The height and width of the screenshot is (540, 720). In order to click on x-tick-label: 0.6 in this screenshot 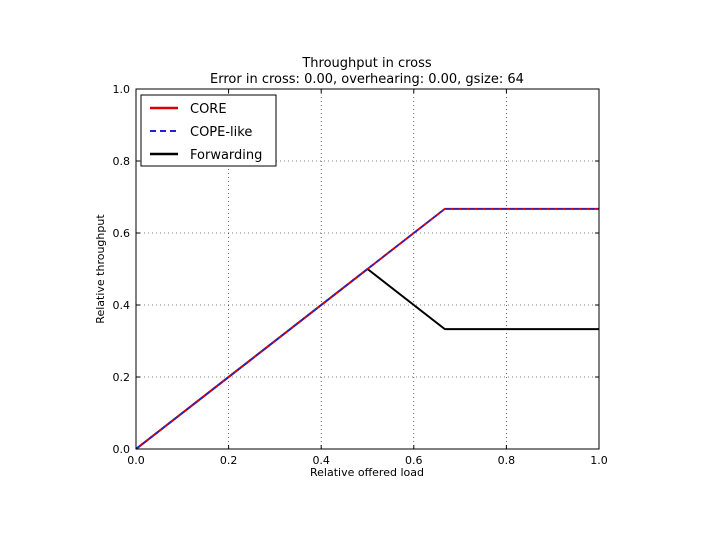, I will do `click(414, 460)`.